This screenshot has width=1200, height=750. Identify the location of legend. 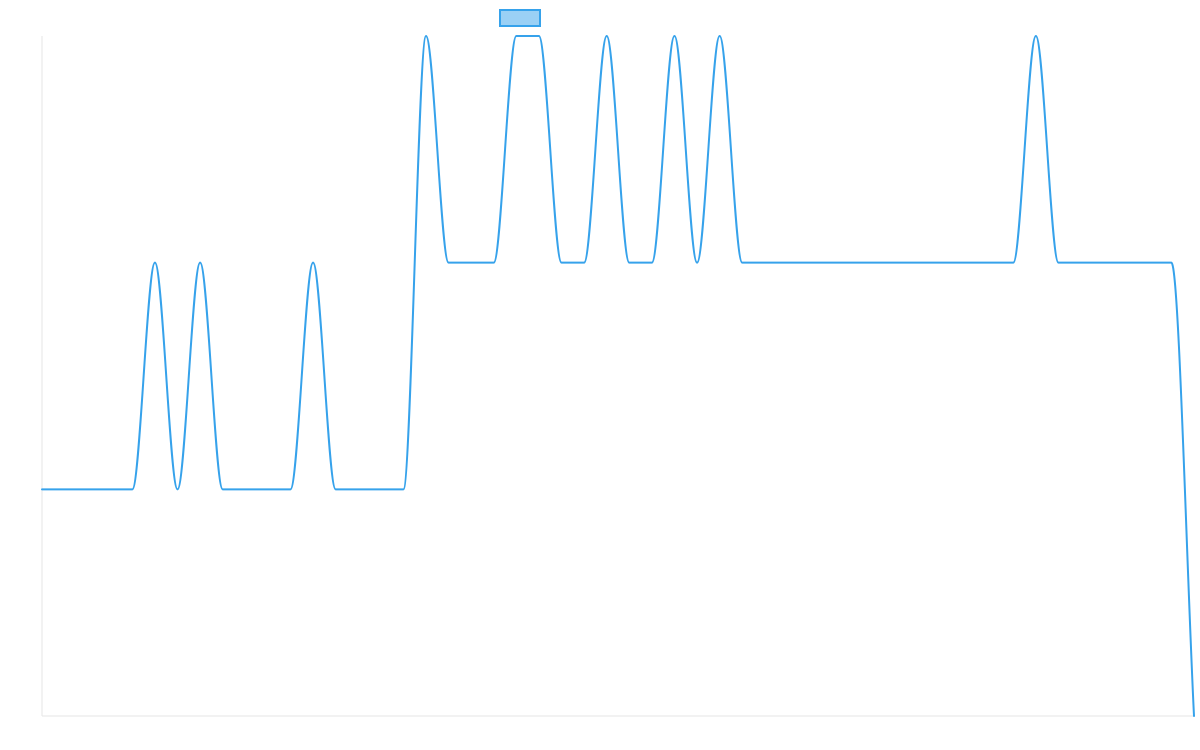
(520, 18).